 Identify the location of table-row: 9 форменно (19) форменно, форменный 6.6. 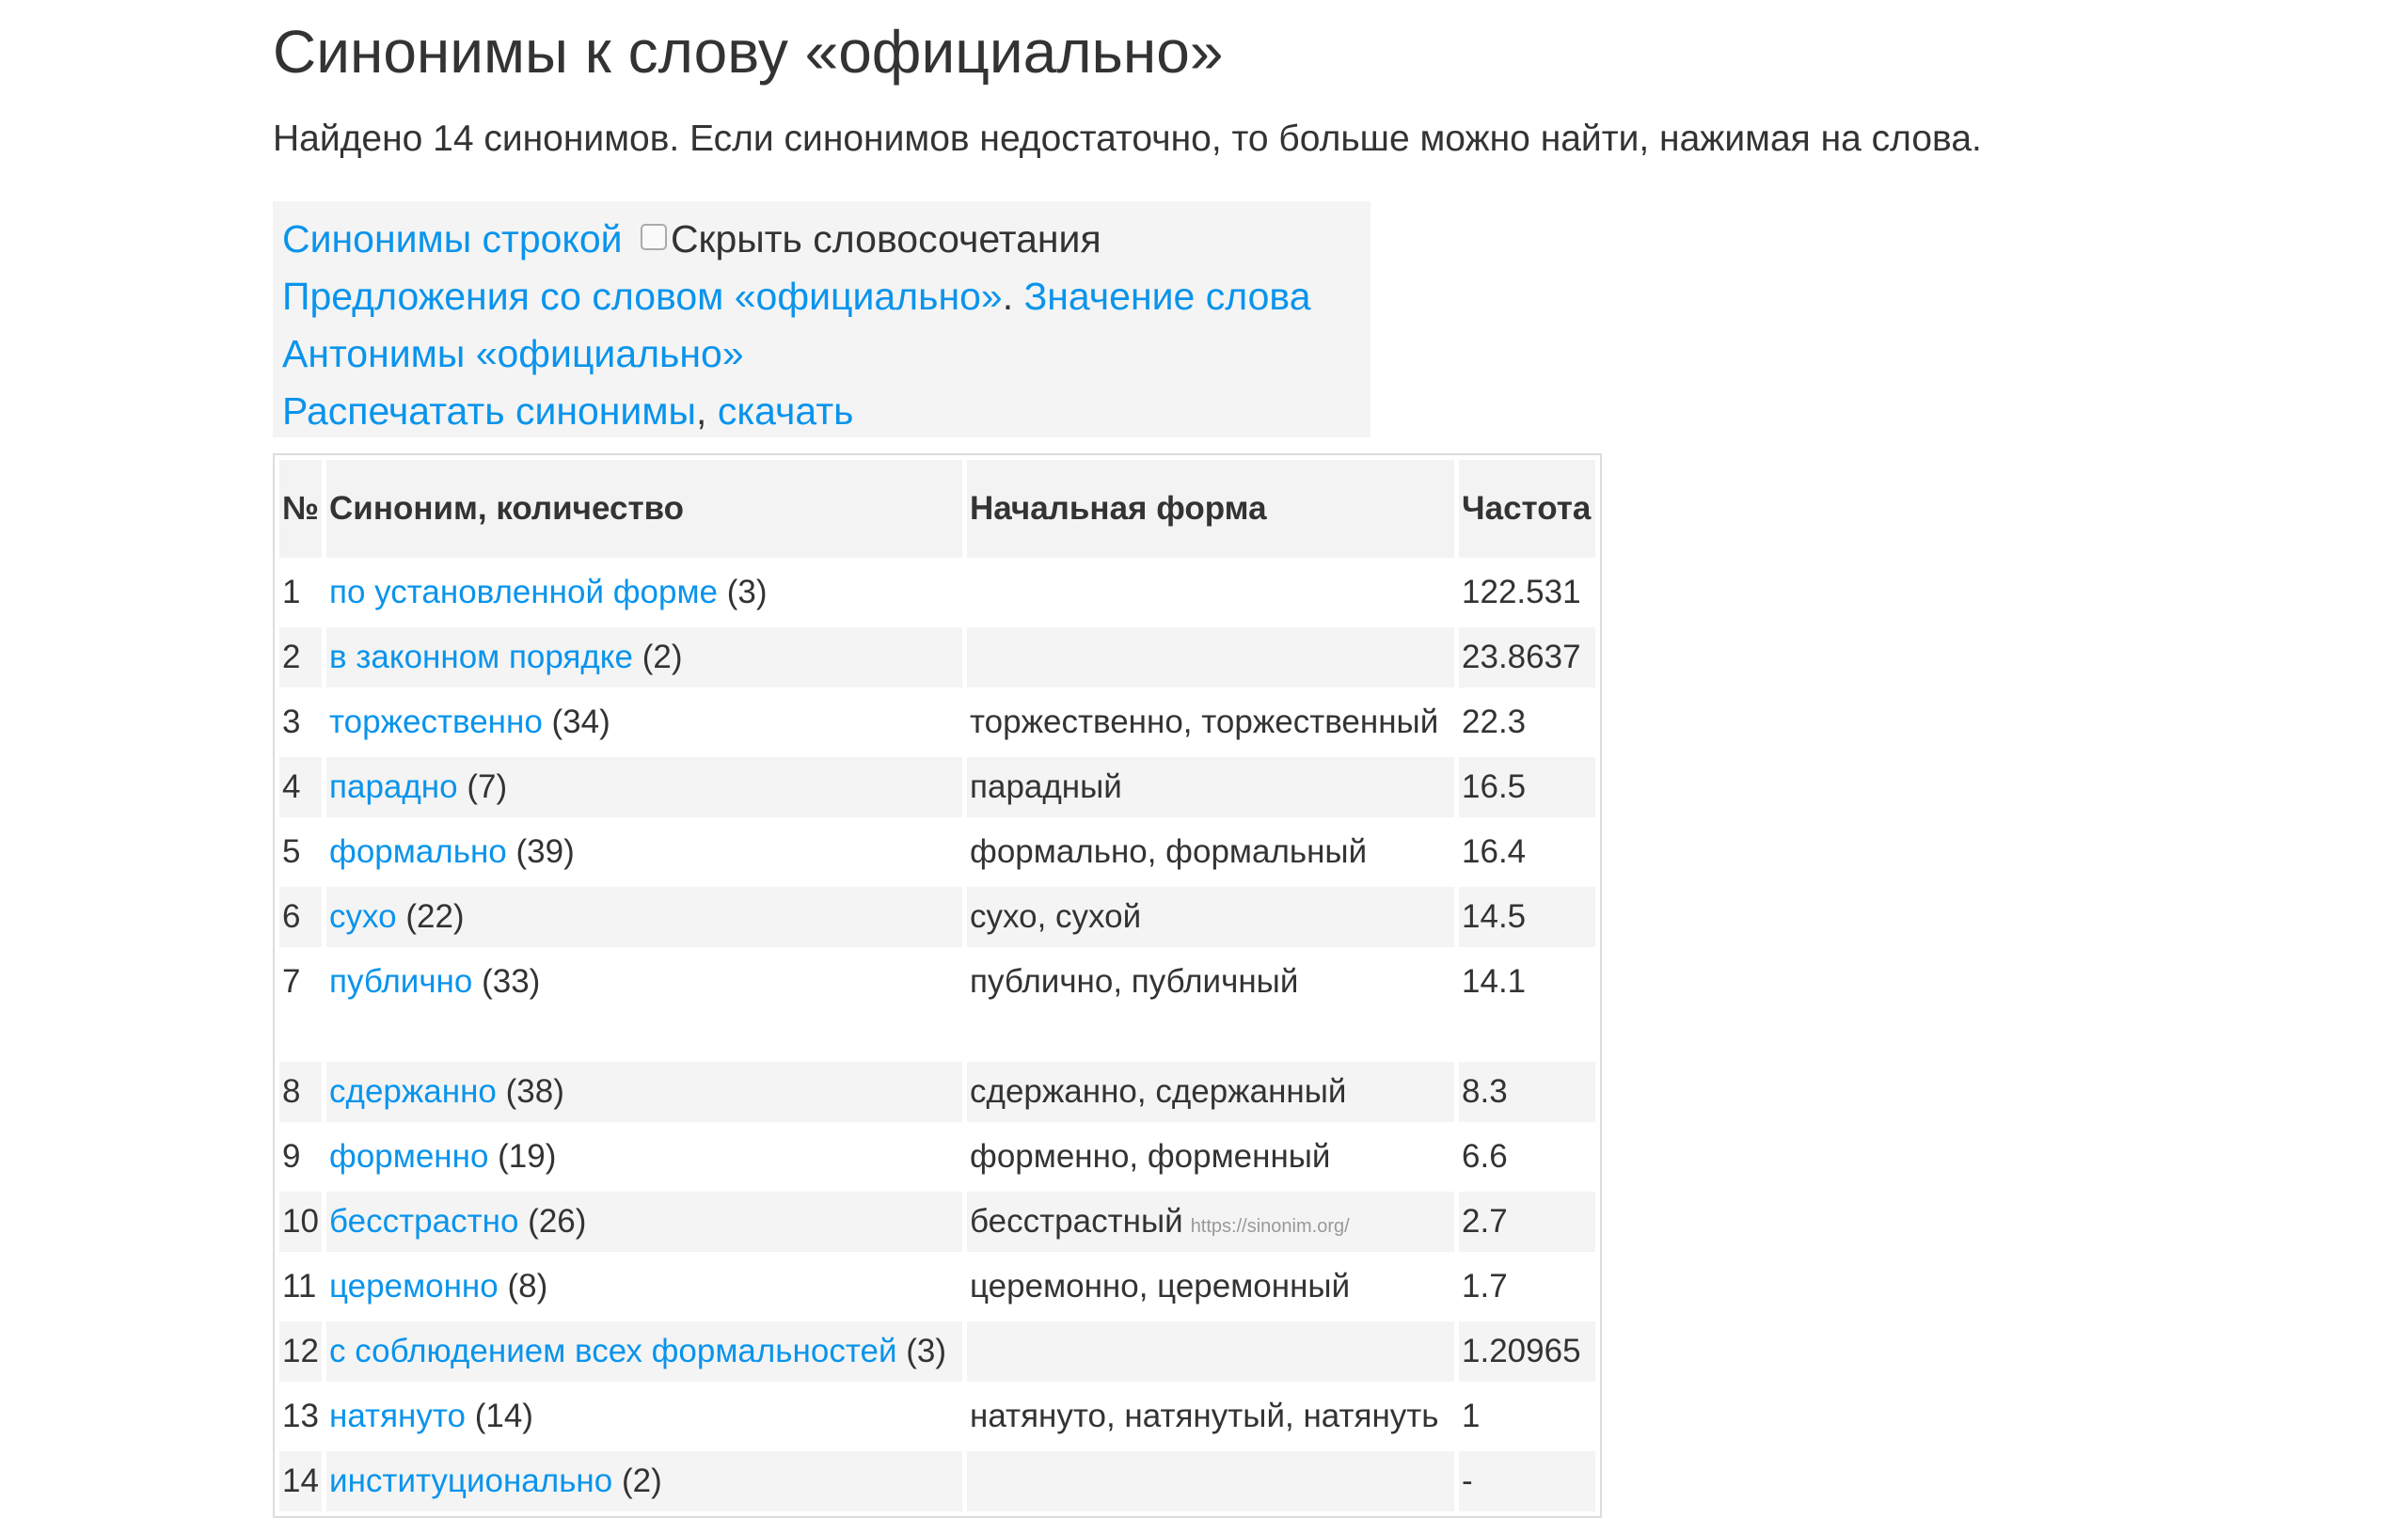
(937, 1157).